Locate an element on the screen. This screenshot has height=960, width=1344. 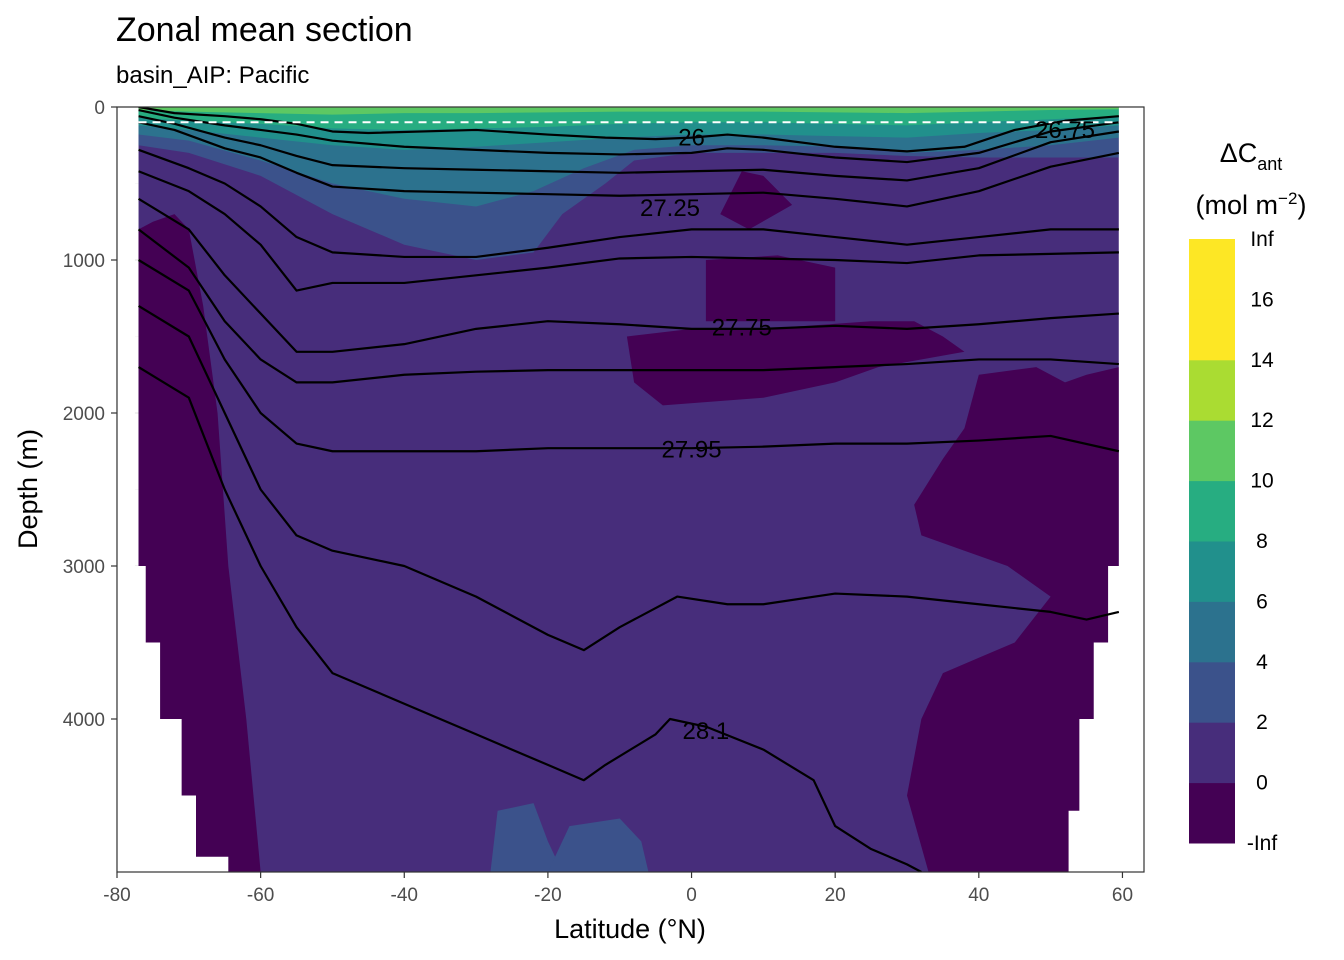
x-tick-label: -80 is located at coordinates (116, 895).